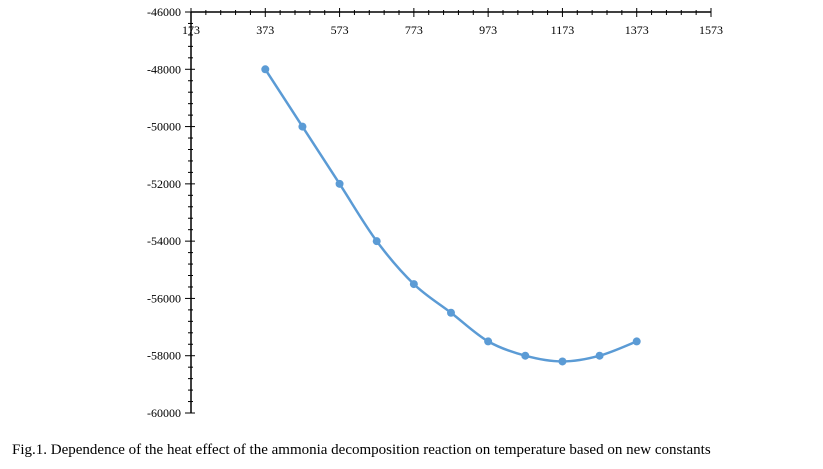  Describe the element at coordinates (340, 30) in the screenshot. I see `x-tick-label: 573` at that location.